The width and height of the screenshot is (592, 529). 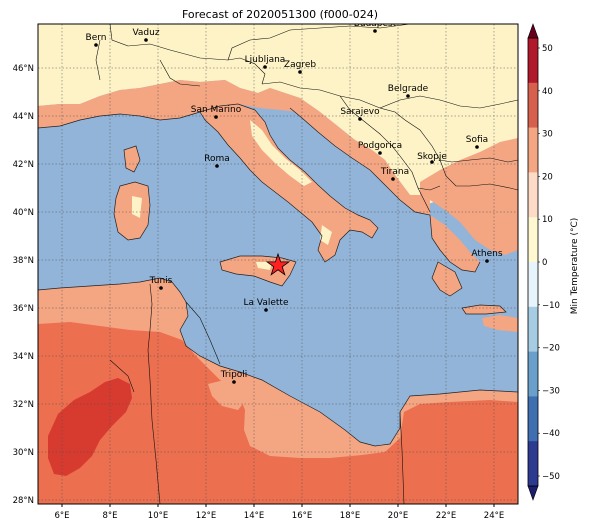 What do you see at coordinates (547, 135) in the screenshot?
I see `colorbar-tick-label: 30` at bounding box center [547, 135].